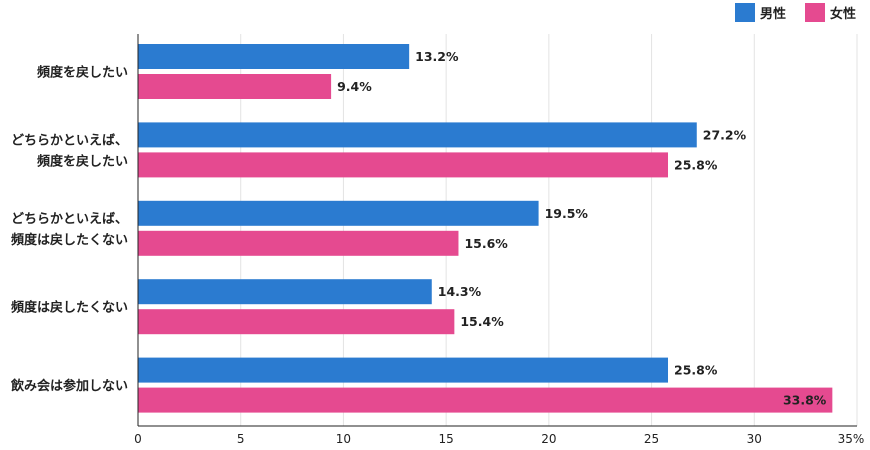 The width and height of the screenshot is (870, 450). What do you see at coordinates (754, 439) in the screenshot?
I see `x-tick-label: 30` at bounding box center [754, 439].